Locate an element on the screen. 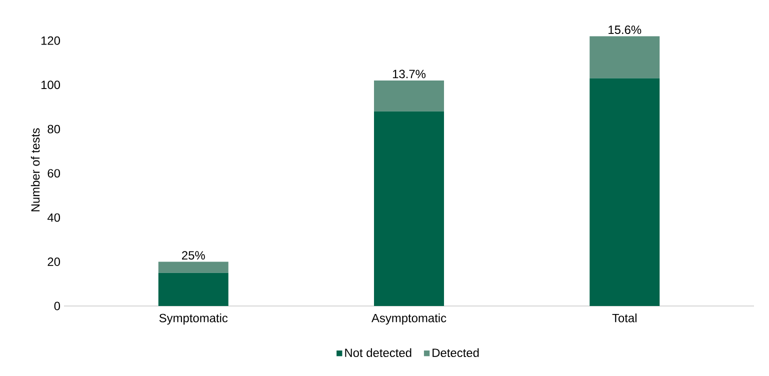  y-axis-title: Number of tests is located at coordinates (35, 170).